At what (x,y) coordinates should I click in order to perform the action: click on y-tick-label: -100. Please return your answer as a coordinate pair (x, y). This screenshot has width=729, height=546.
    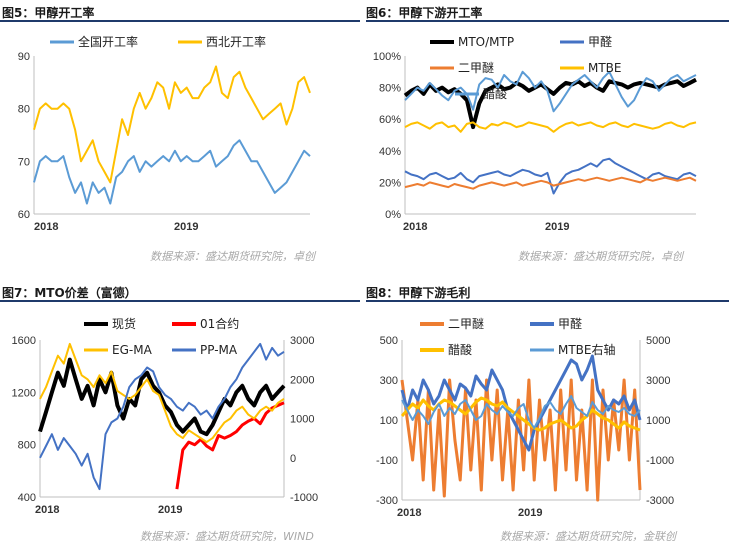
    Looking at the image, I should click on (387, 461).